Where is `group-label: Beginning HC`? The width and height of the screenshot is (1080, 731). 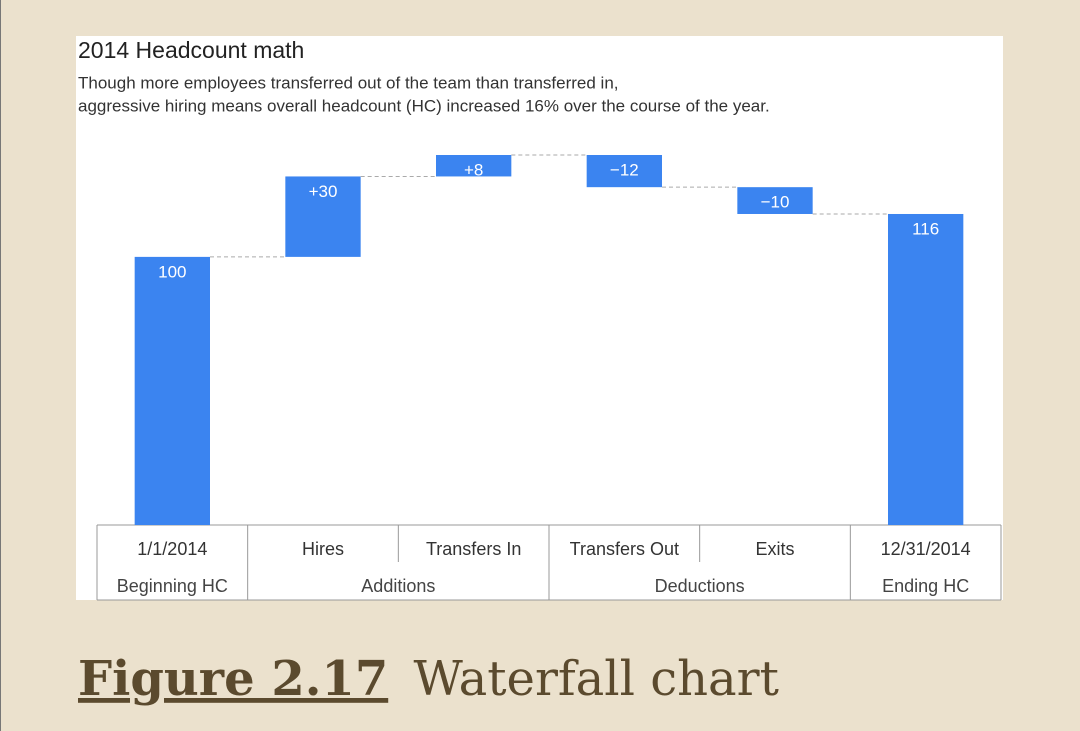 group-label: Beginning HC is located at coordinates (172, 586).